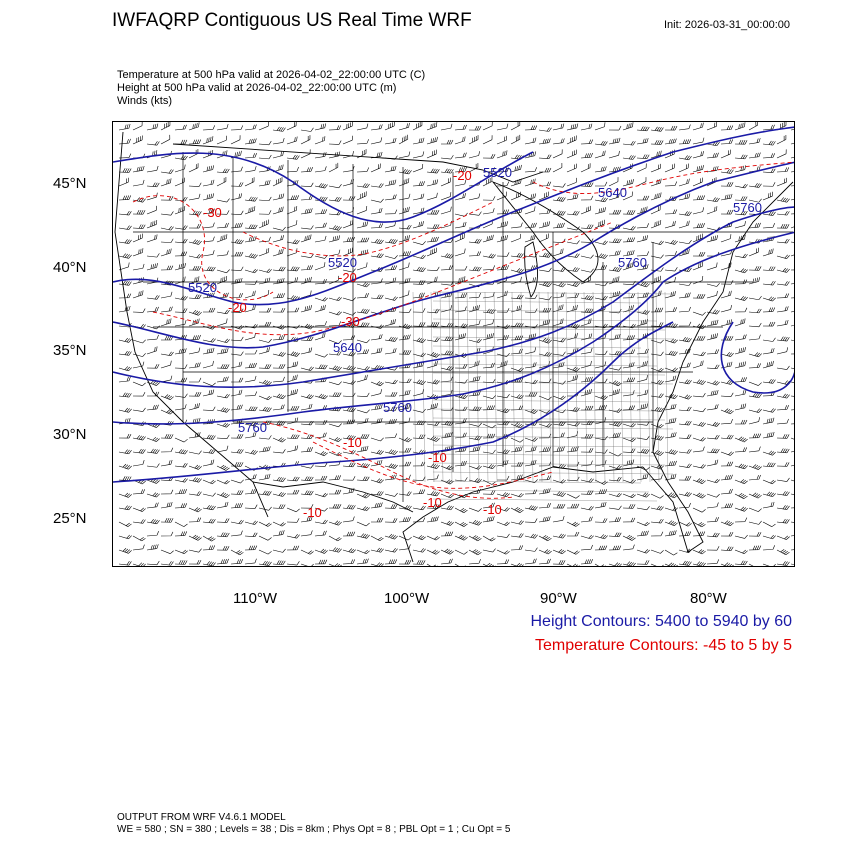  What do you see at coordinates (432, 502) in the screenshot?
I see `temperature-contour-label: -10` at bounding box center [432, 502].